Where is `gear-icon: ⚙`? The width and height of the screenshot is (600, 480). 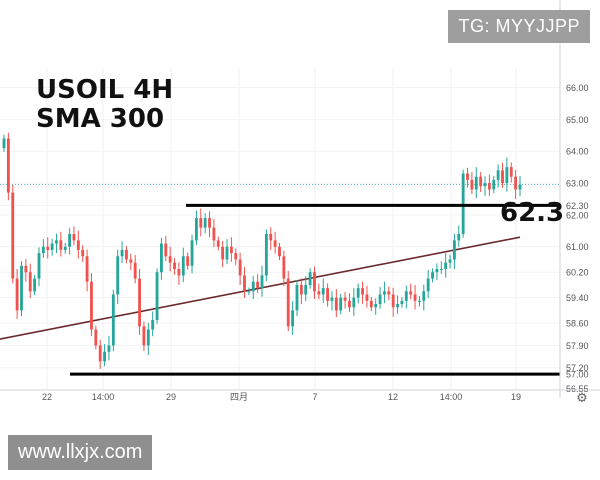
gear-icon: ⚙ is located at coordinates (582, 398).